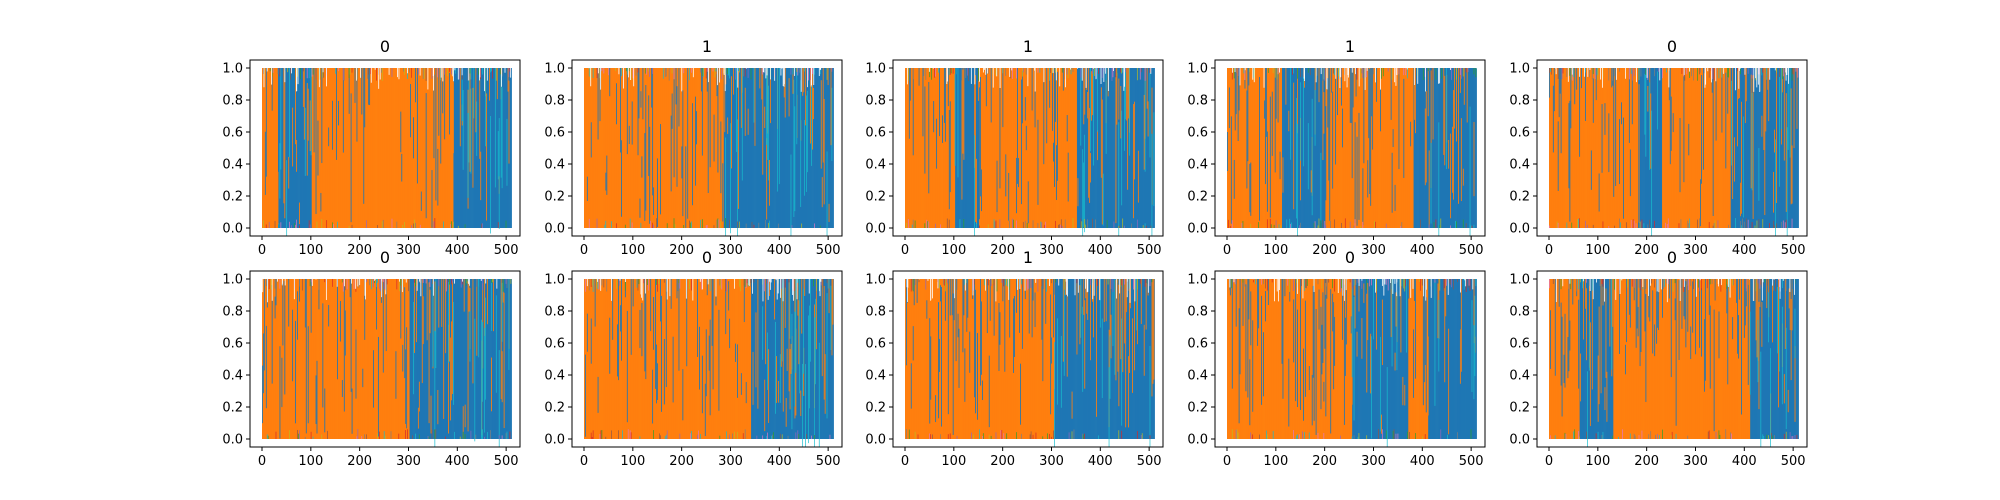 This screenshot has height=500, width=2000. Describe the element at coordinates (385, 46) in the screenshot. I see `subplot-title: 0` at that location.